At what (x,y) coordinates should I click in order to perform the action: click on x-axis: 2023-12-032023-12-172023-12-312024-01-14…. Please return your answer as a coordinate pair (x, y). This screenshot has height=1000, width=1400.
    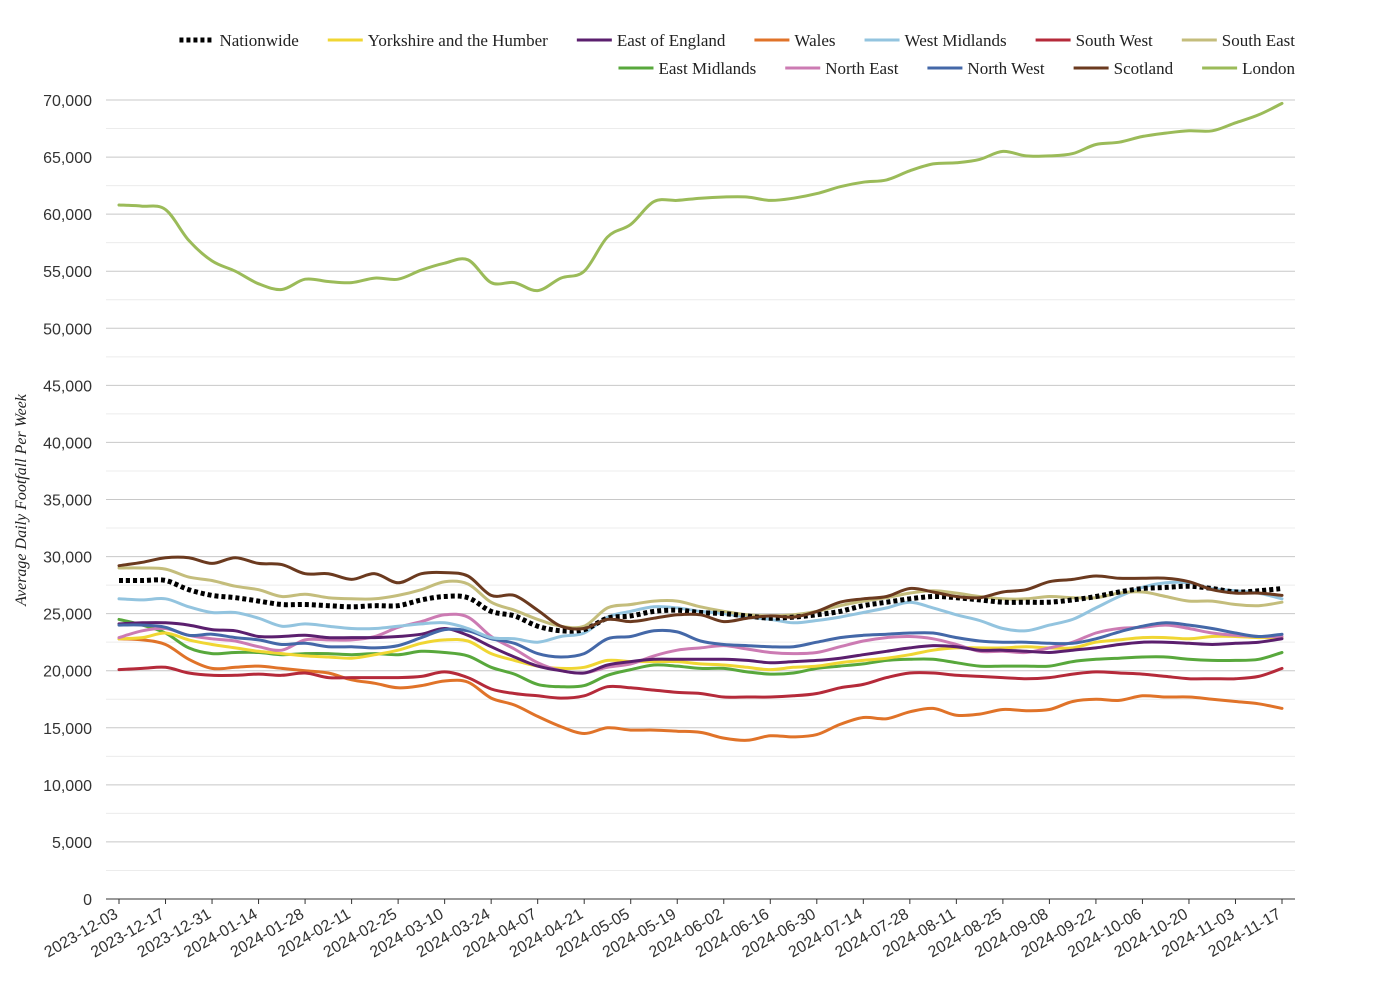
    Looking at the image, I should click on (668, 929).